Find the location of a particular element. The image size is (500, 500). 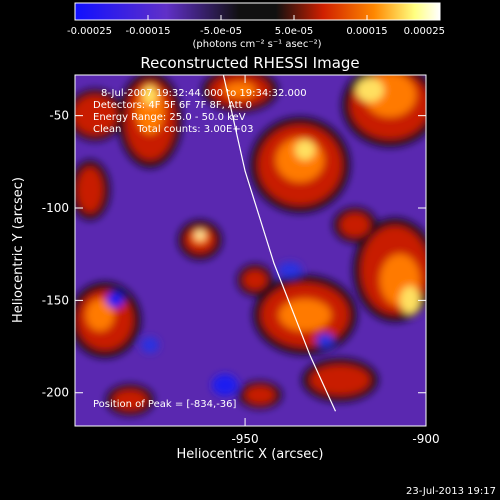

detectors-label: Detectors: 4F 5F 6F 7F 8F, Att 0 is located at coordinates (172, 105).